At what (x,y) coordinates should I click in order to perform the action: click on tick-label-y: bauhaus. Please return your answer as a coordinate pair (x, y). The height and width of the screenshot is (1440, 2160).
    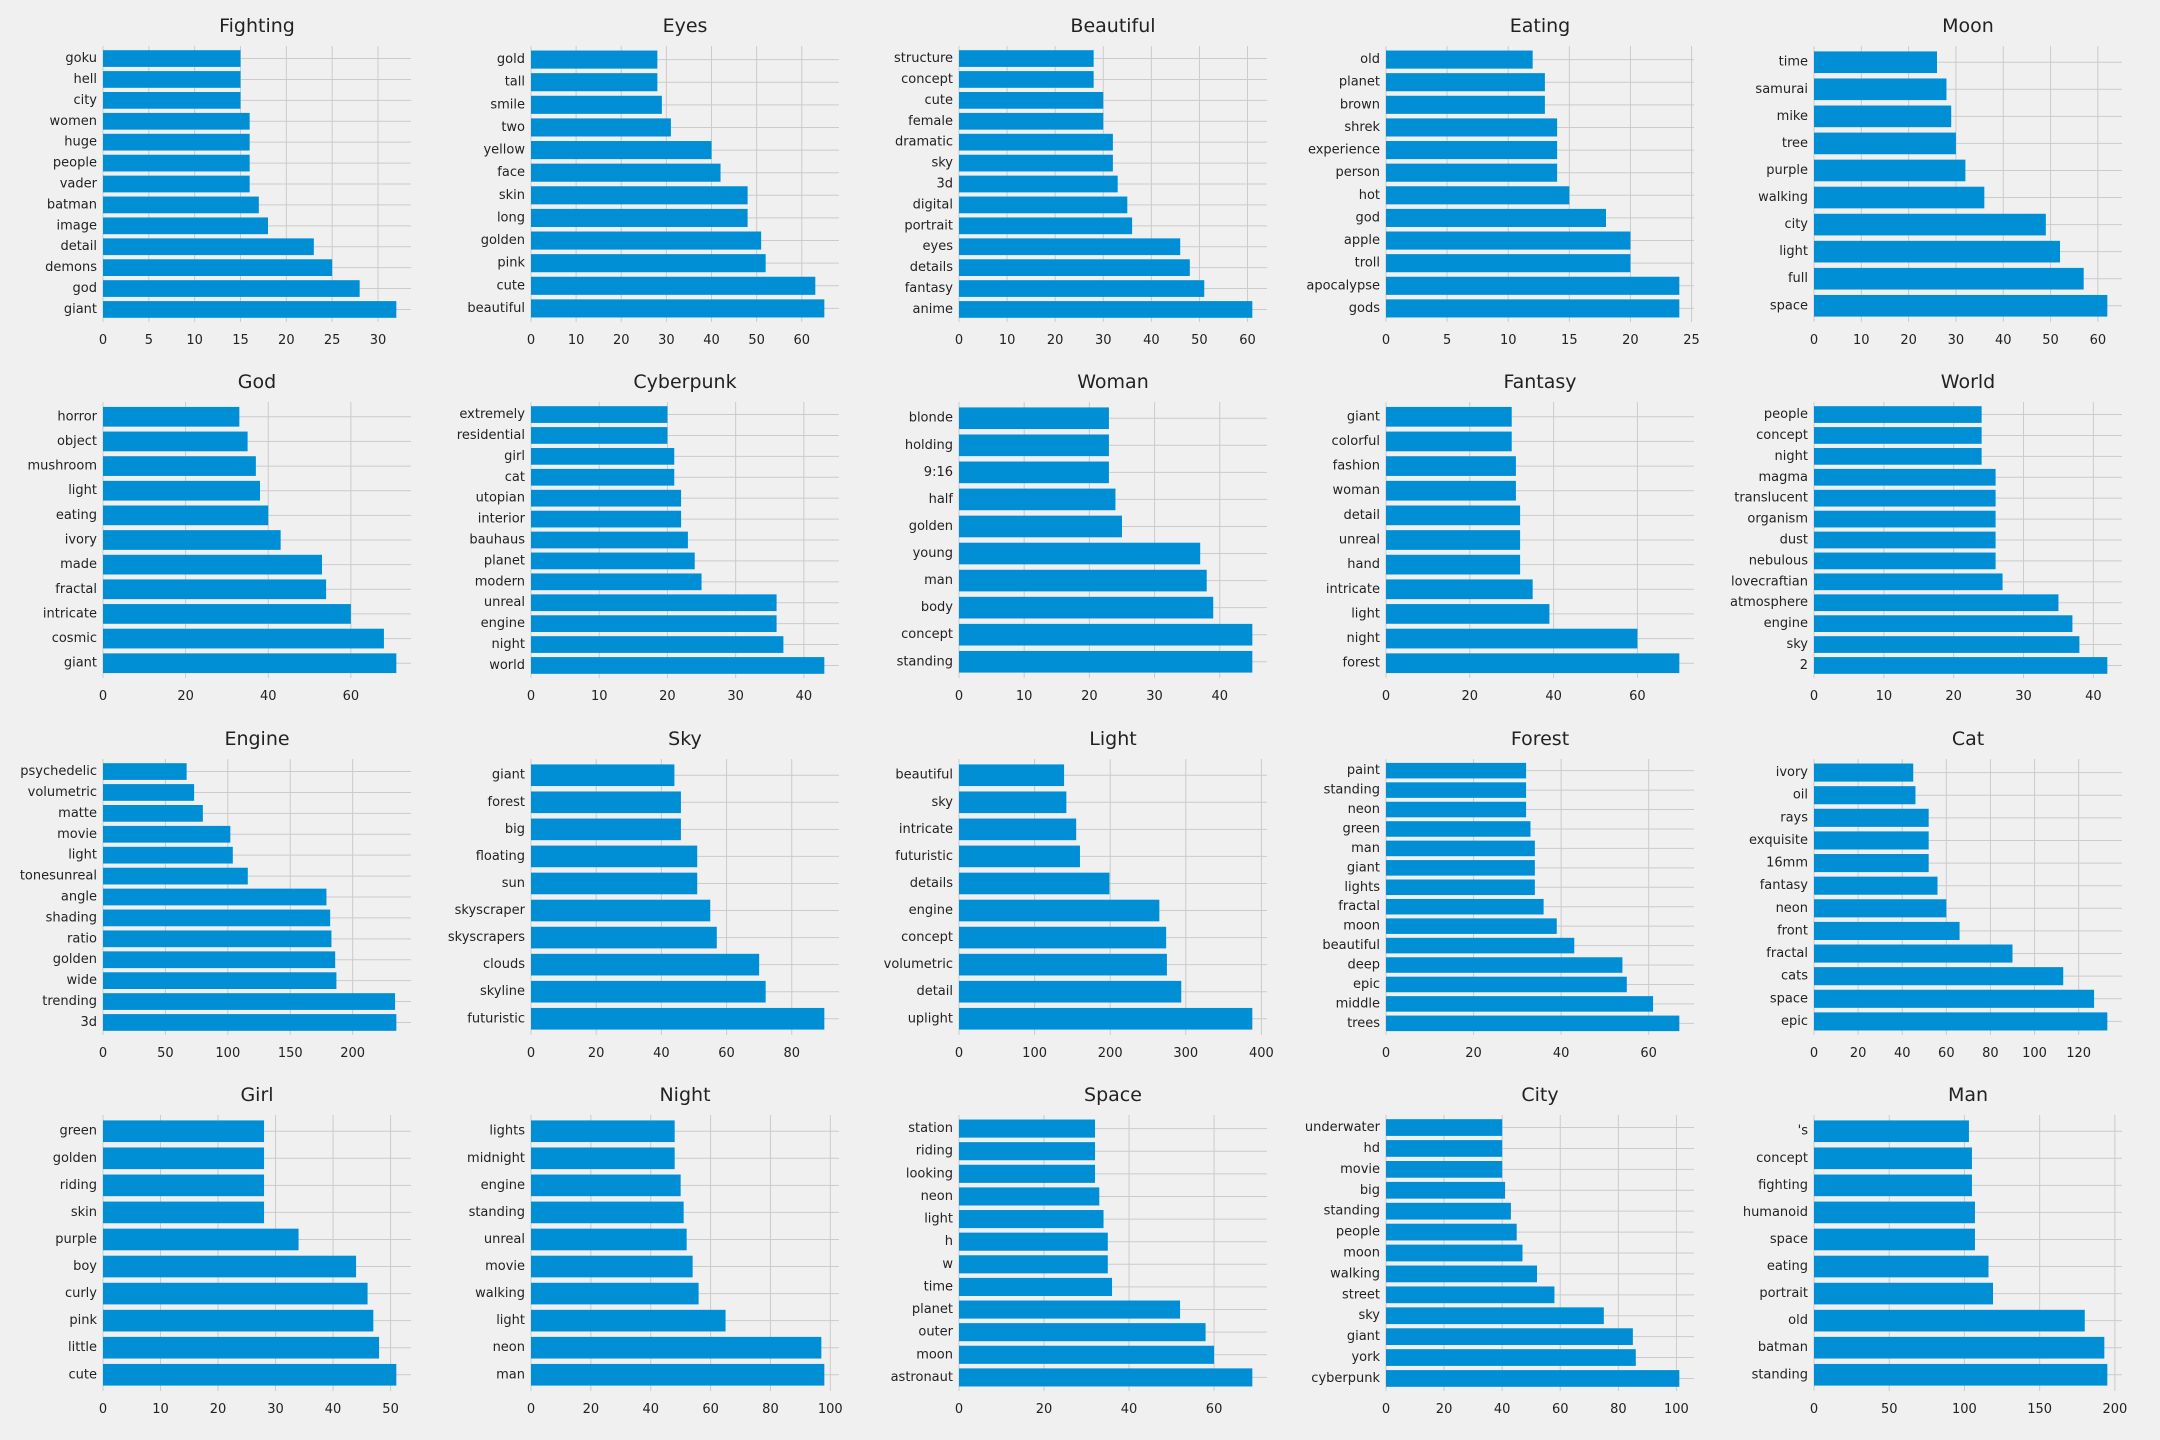
    Looking at the image, I should click on (497, 540).